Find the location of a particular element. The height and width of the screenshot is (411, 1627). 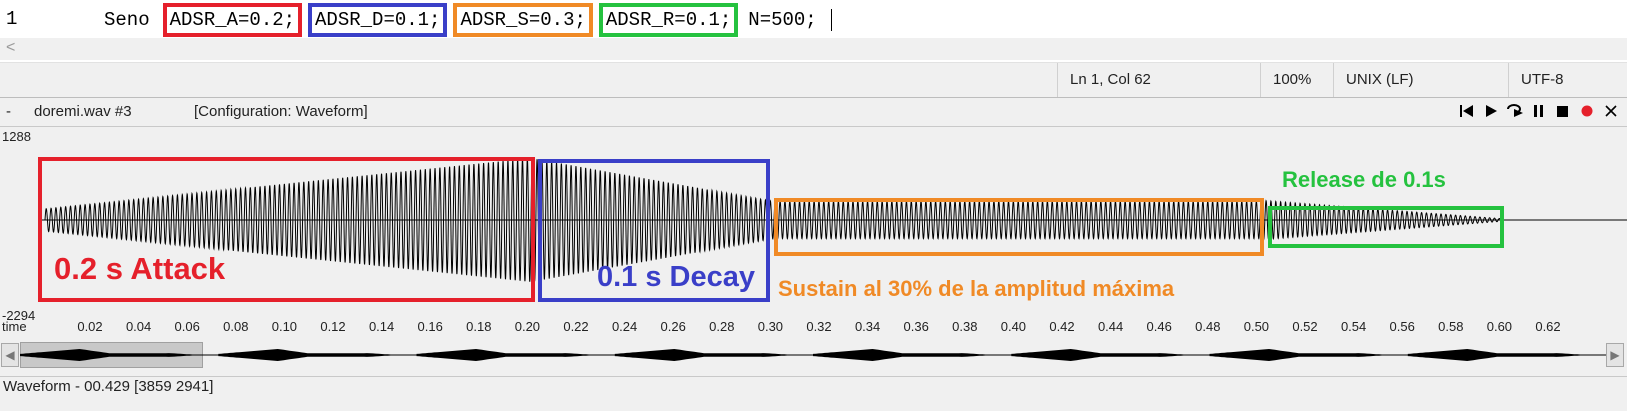

time-tick-label: 0.40 is located at coordinates (1013, 326).